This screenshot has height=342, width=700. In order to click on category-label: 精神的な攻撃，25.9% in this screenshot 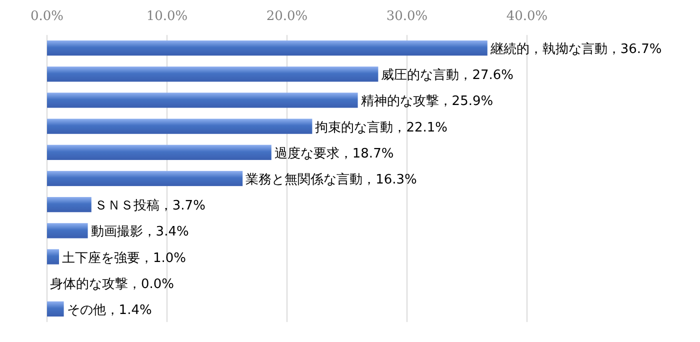, I will do `click(427, 102)`.